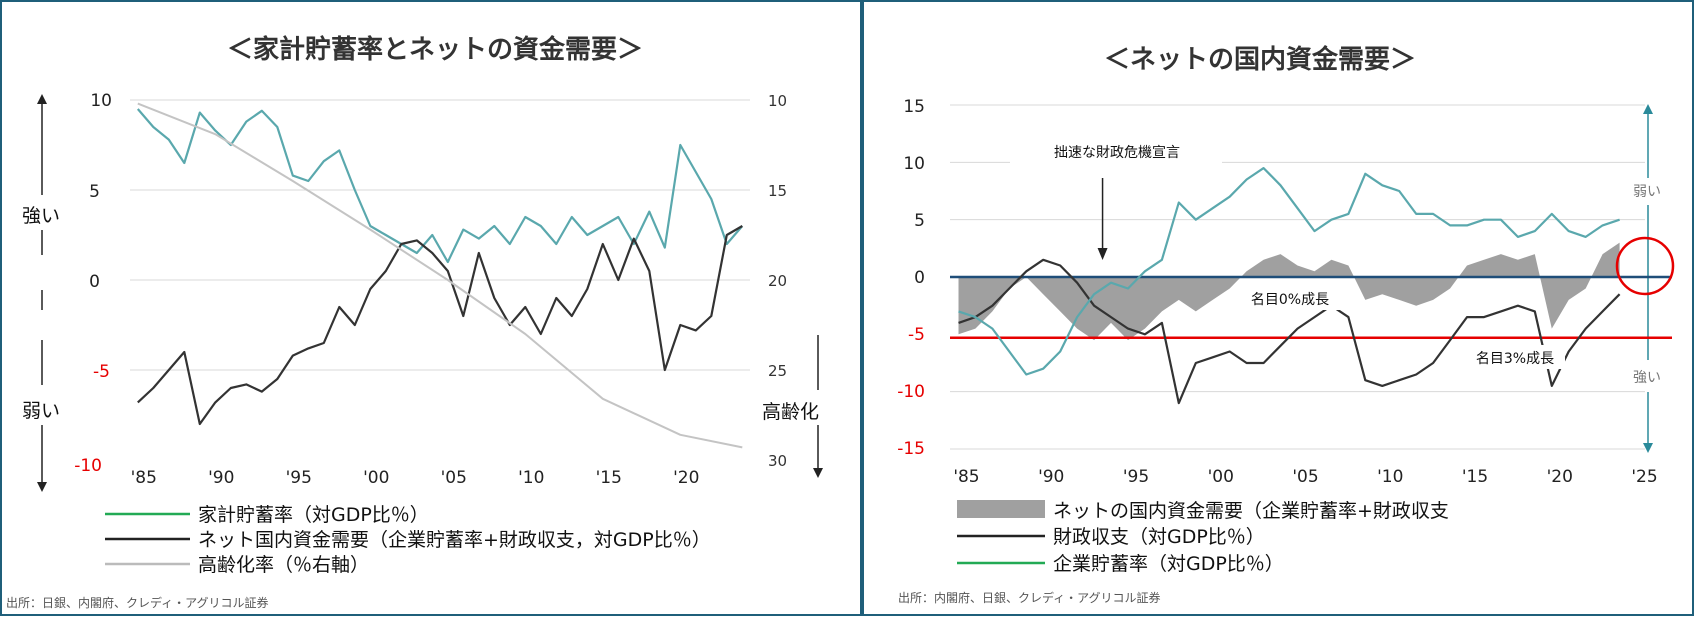 The height and width of the screenshot is (617, 1694). What do you see at coordinates (1648, 278) in the screenshot?
I see `right-side-arrow` at bounding box center [1648, 278].